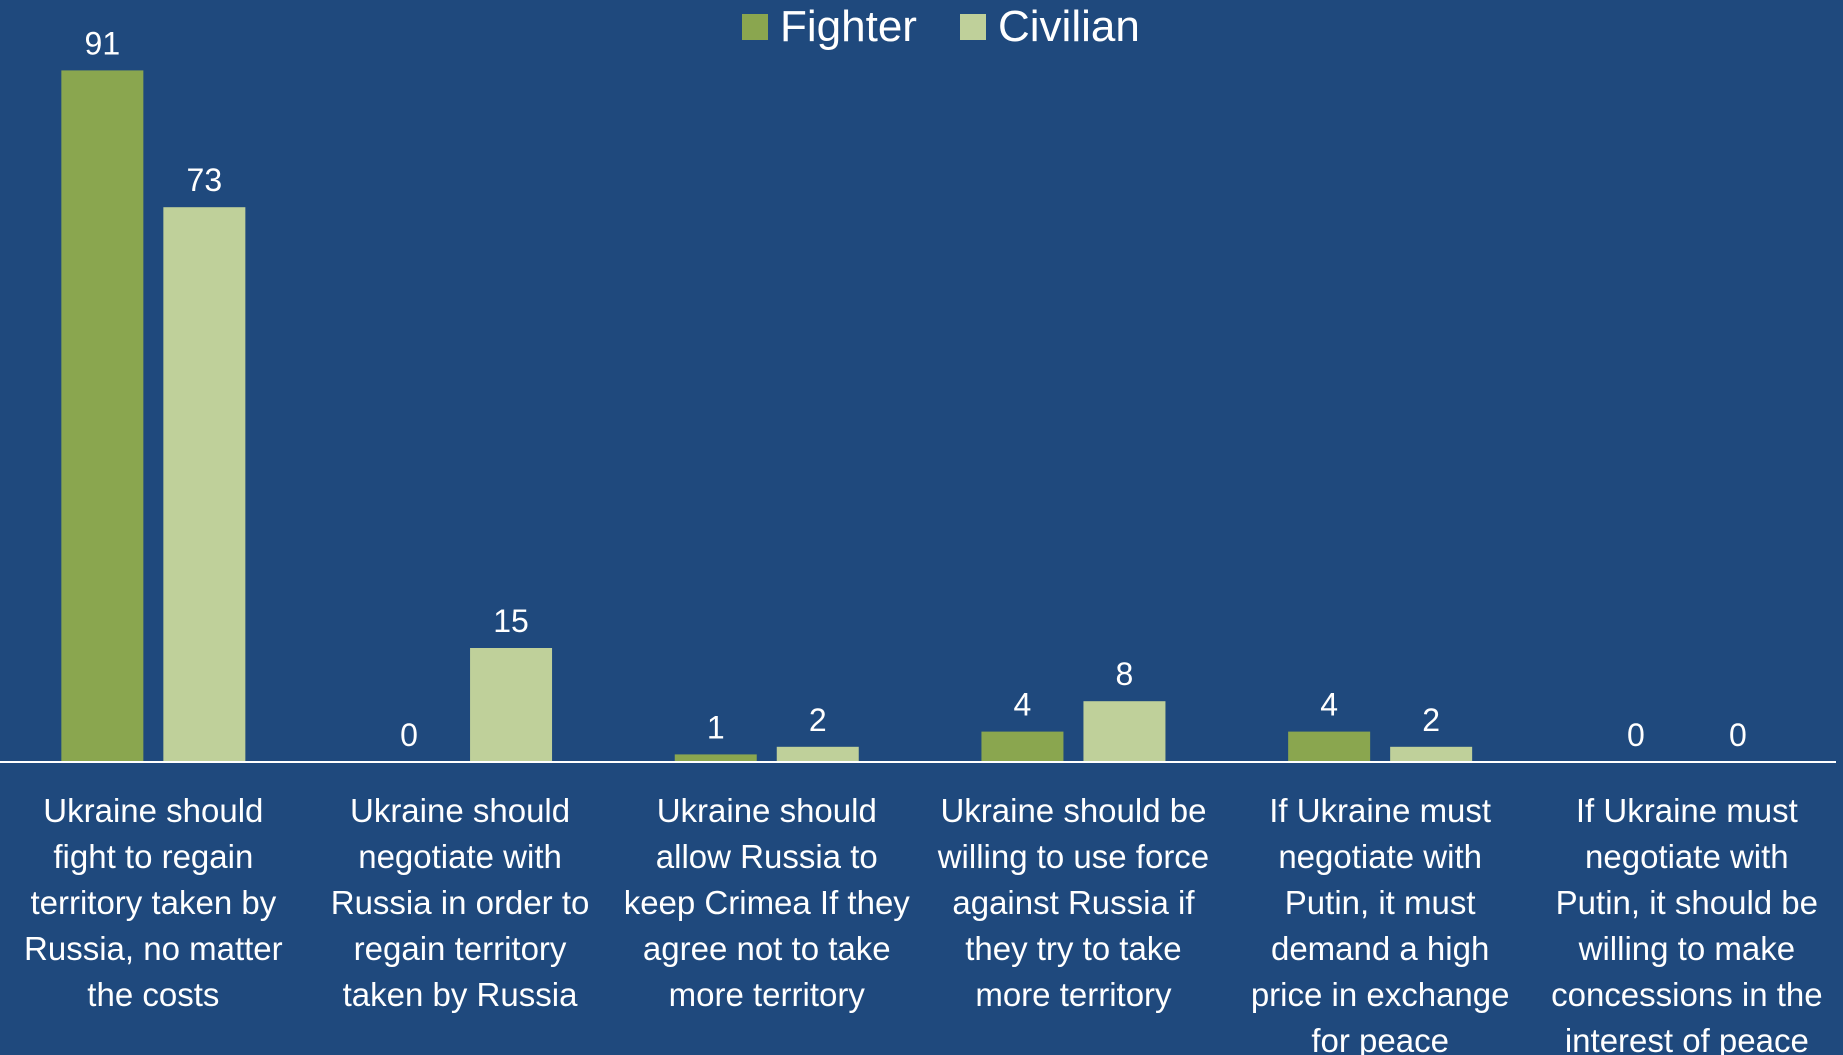 This screenshot has width=1843, height=1055. I want to click on legend-label-fighter: Fighter, so click(848, 26).